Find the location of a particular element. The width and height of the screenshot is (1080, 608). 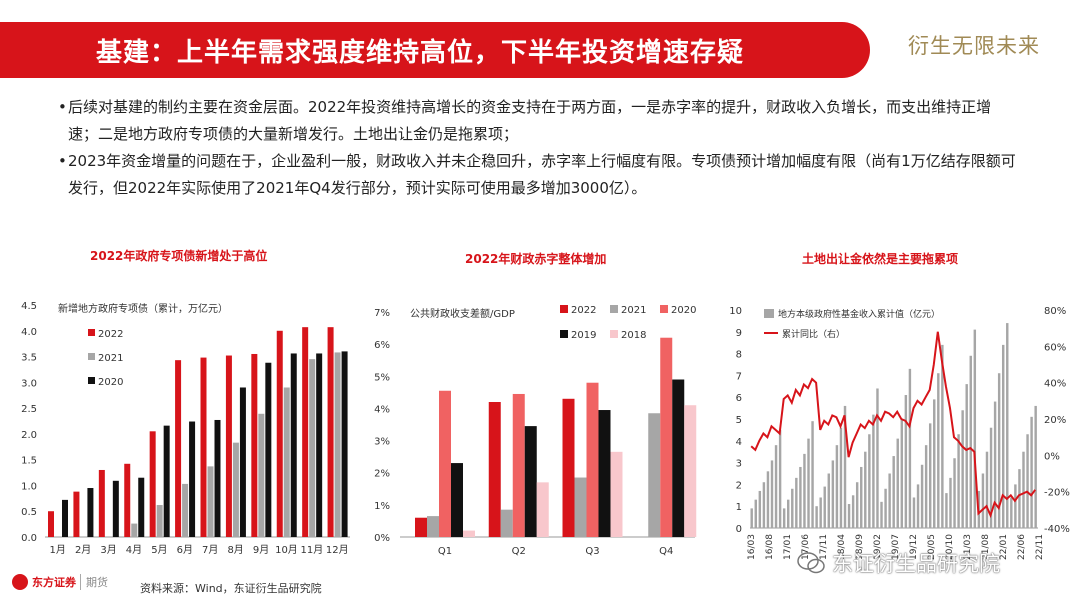

wechat-icon is located at coordinates (811, 563).